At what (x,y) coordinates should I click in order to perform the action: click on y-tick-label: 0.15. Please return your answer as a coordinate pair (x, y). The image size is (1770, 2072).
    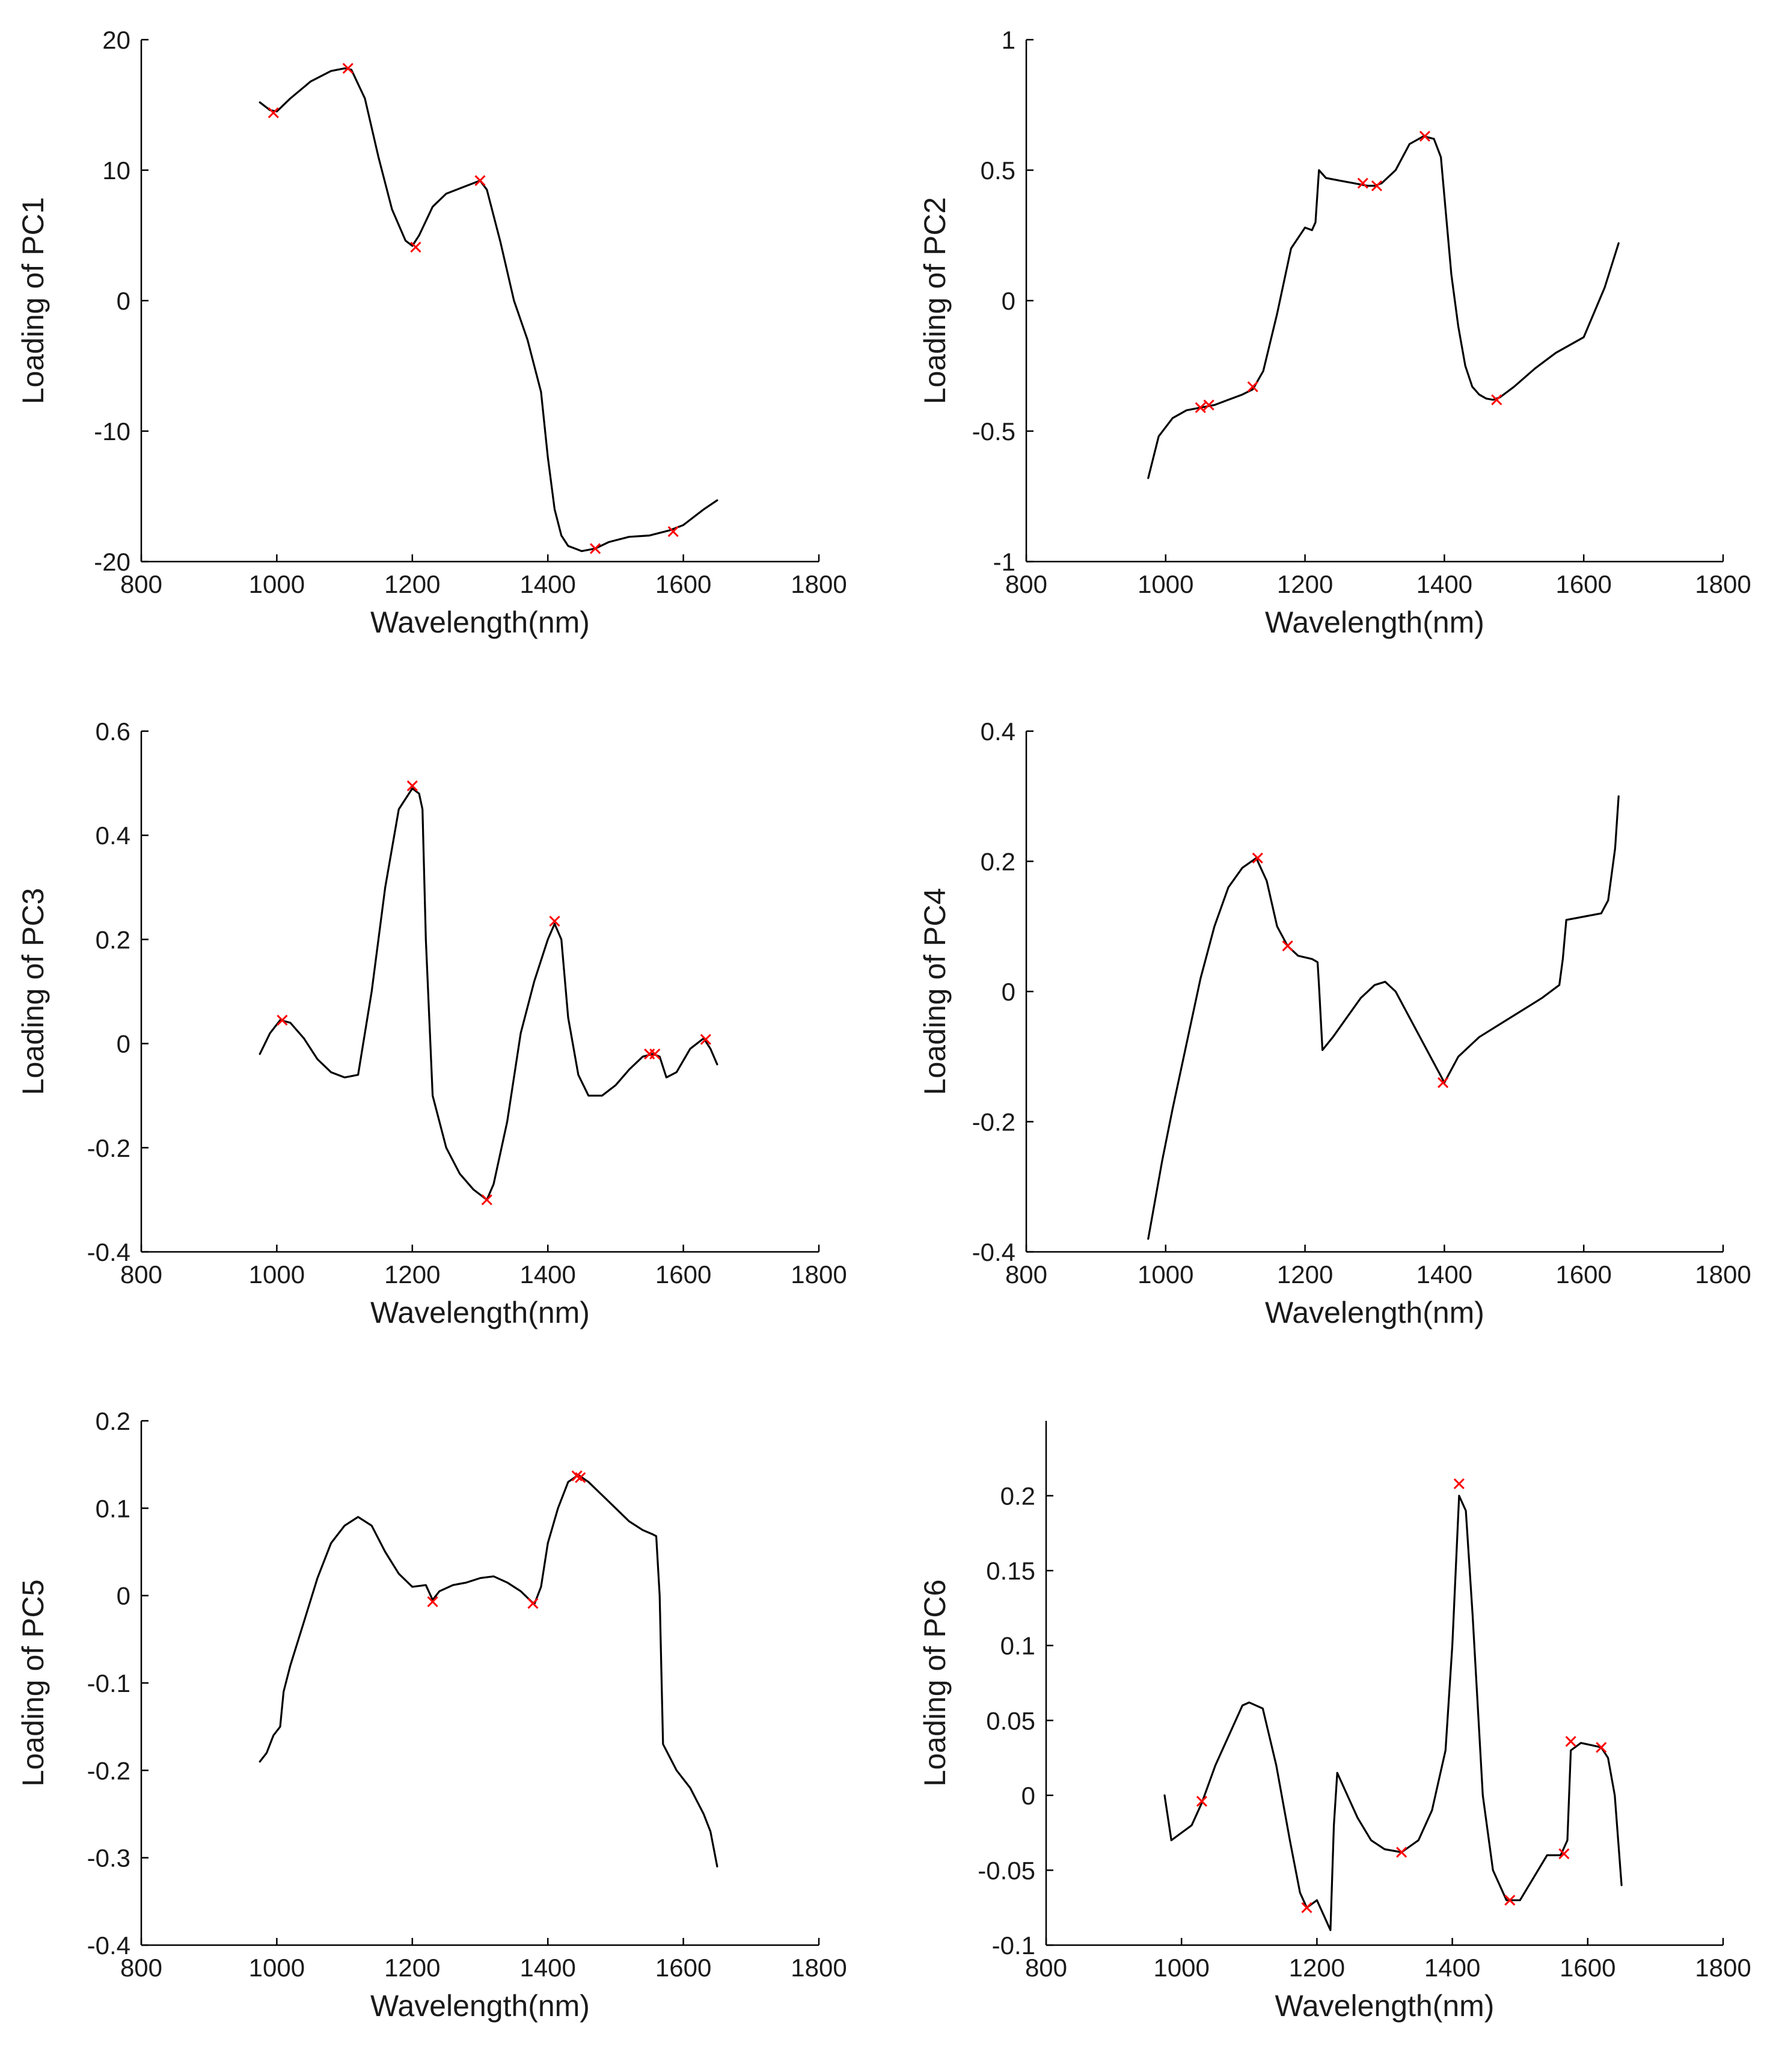
    Looking at the image, I should click on (1010, 1571).